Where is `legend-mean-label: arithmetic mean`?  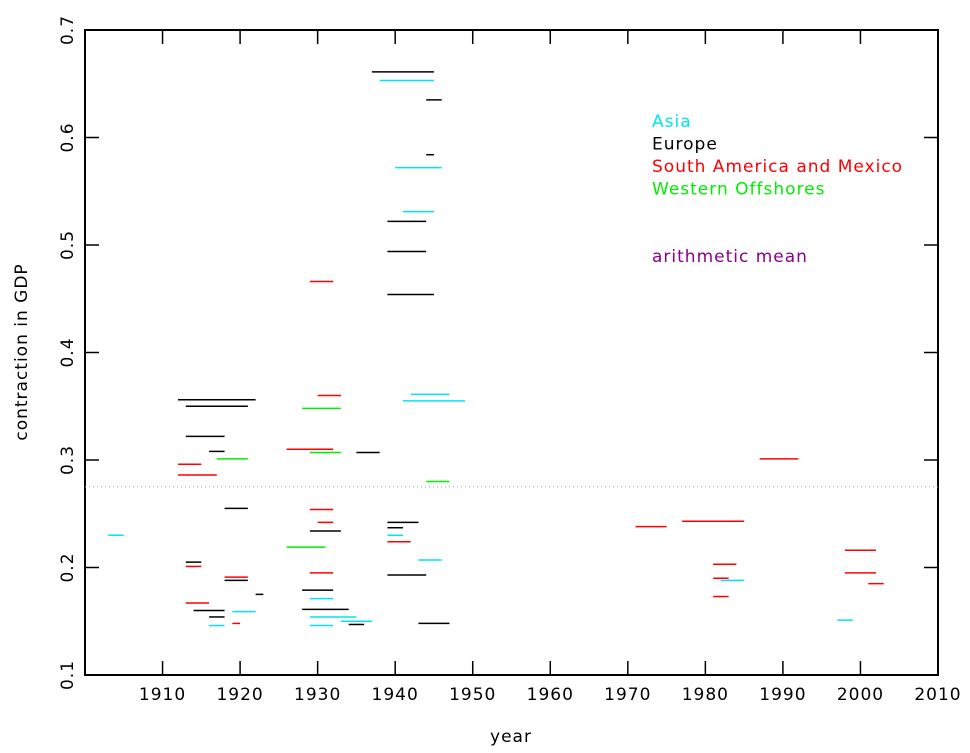
legend-mean-label: arithmetic mean is located at coordinates (730, 257).